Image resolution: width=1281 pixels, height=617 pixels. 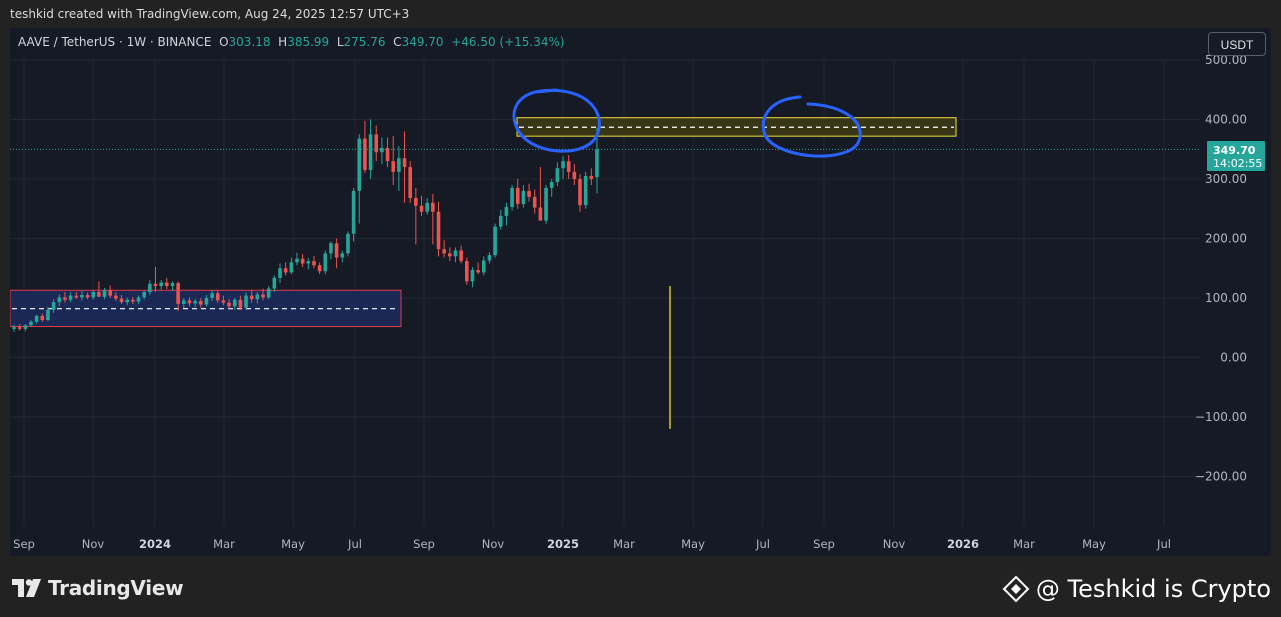 I want to click on y-tick-label: 500.00, so click(x=1226, y=60).